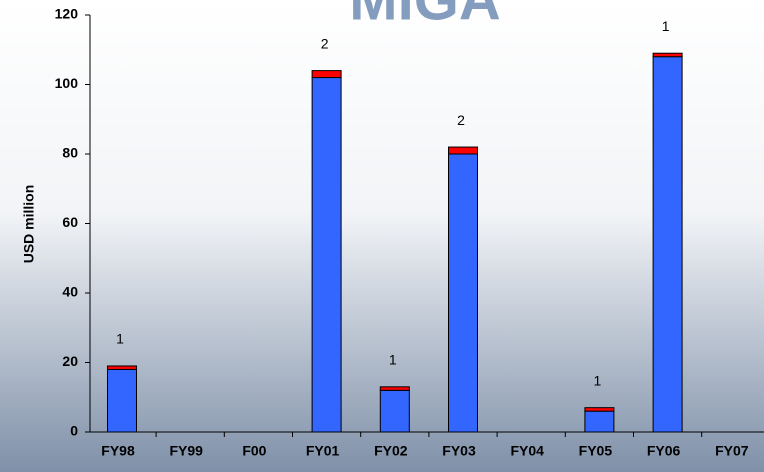 This screenshot has width=764, height=472. I want to click on x-tick-label: FY05, so click(596, 451).